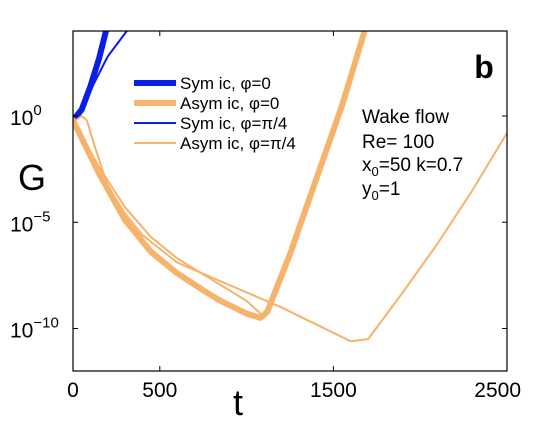 The image size is (560, 421). Describe the element at coordinates (238, 143) in the screenshot. I see `legend-label-4: Asym ic, φ=π/4` at that location.